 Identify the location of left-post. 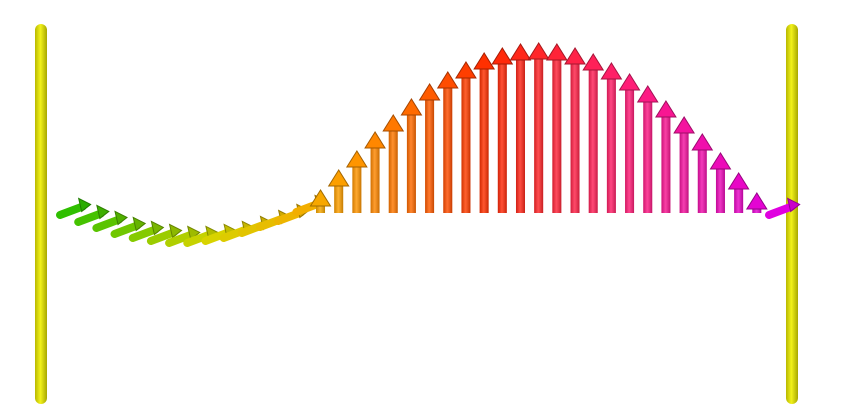
(41, 214).